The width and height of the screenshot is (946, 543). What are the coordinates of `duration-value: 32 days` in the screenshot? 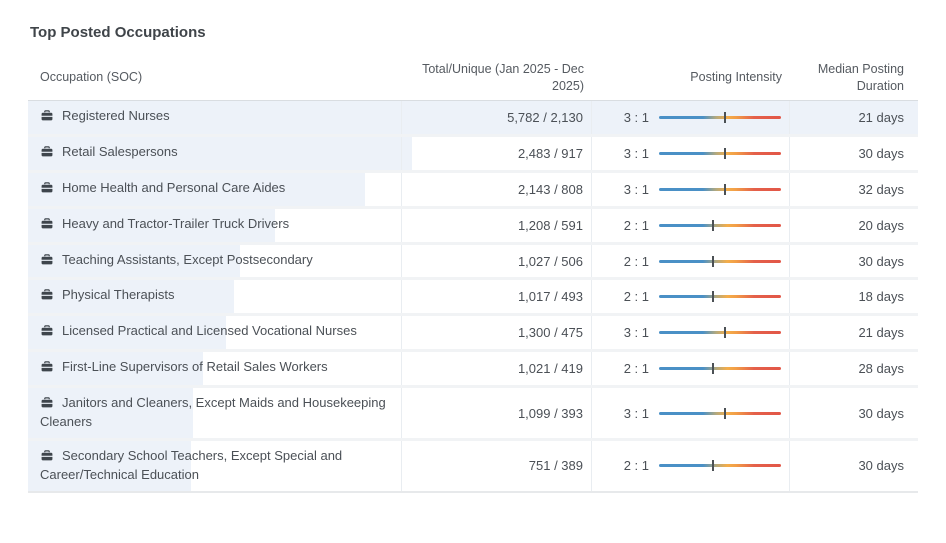 It's located at (881, 189).